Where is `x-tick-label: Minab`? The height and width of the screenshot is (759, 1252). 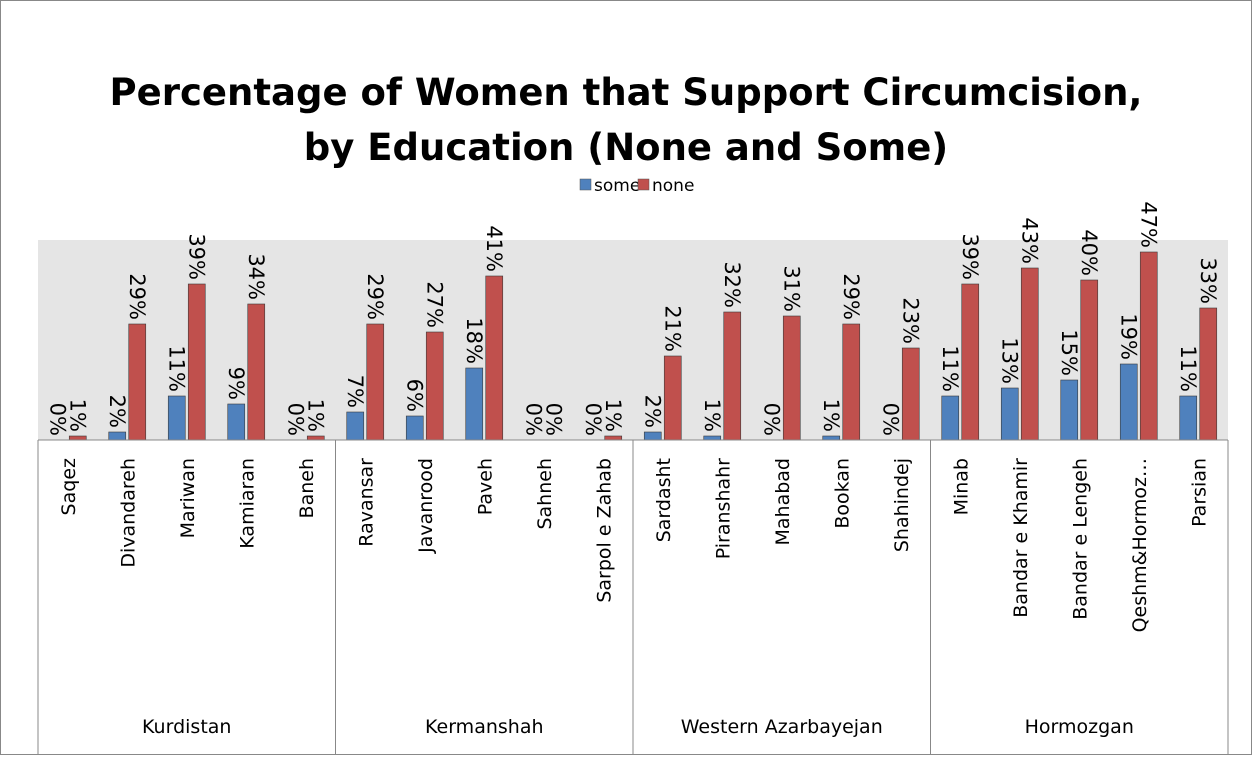
x-tick-label: Minab is located at coordinates (961, 486).